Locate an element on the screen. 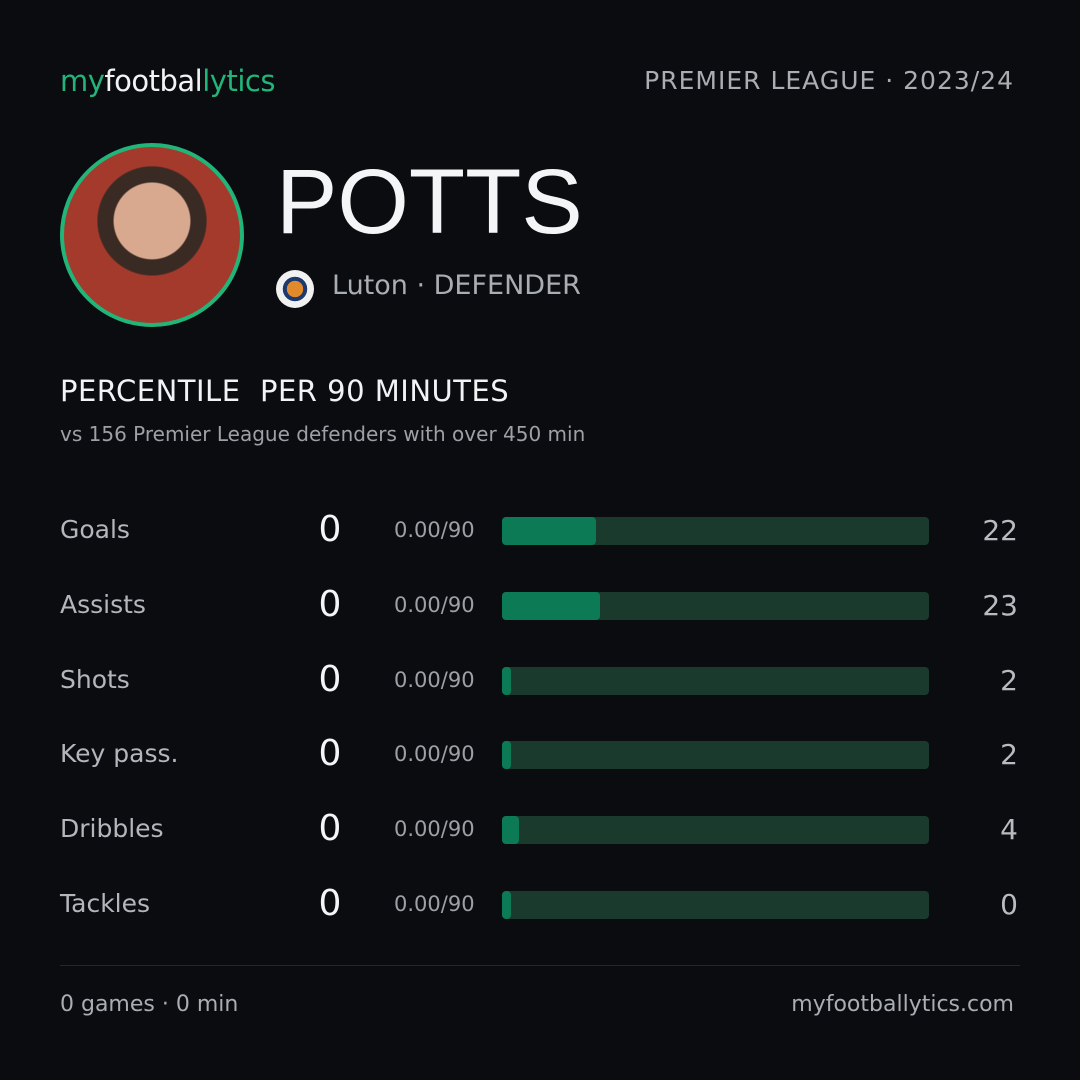  stat-label: Key pass. is located at coordinates (119, 754).